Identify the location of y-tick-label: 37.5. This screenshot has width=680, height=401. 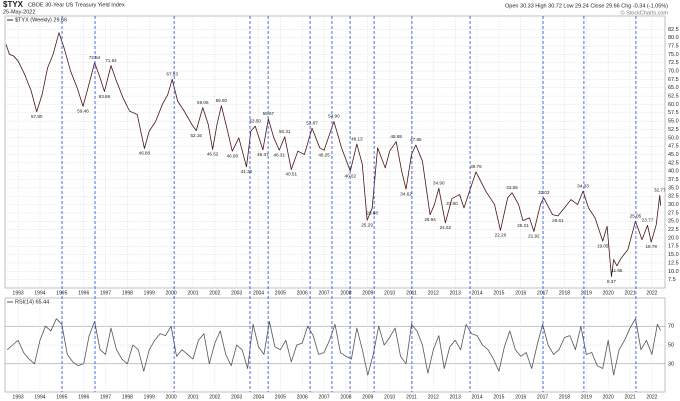
(673, 180).